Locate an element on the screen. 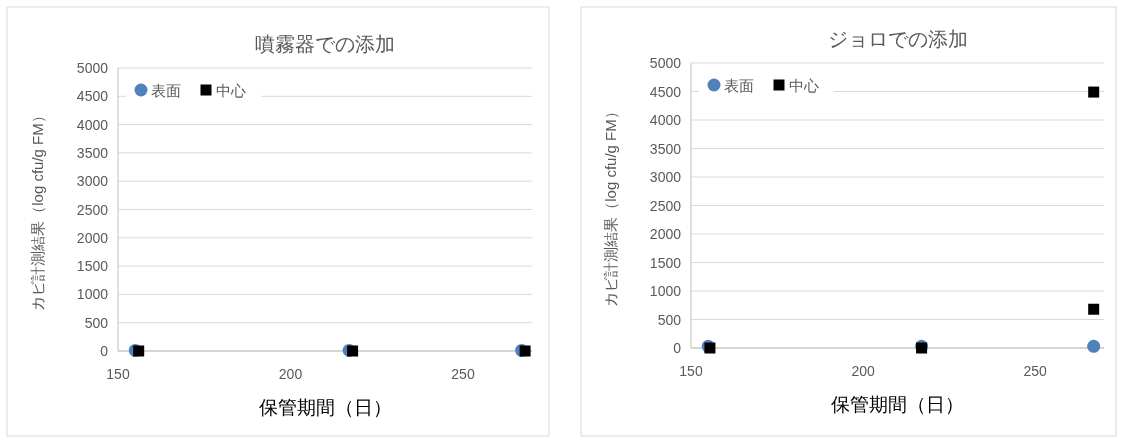 This screenshot has height=448, width=1123. chart-title: ジョロでの添加 is located at coordinates (897, 39).